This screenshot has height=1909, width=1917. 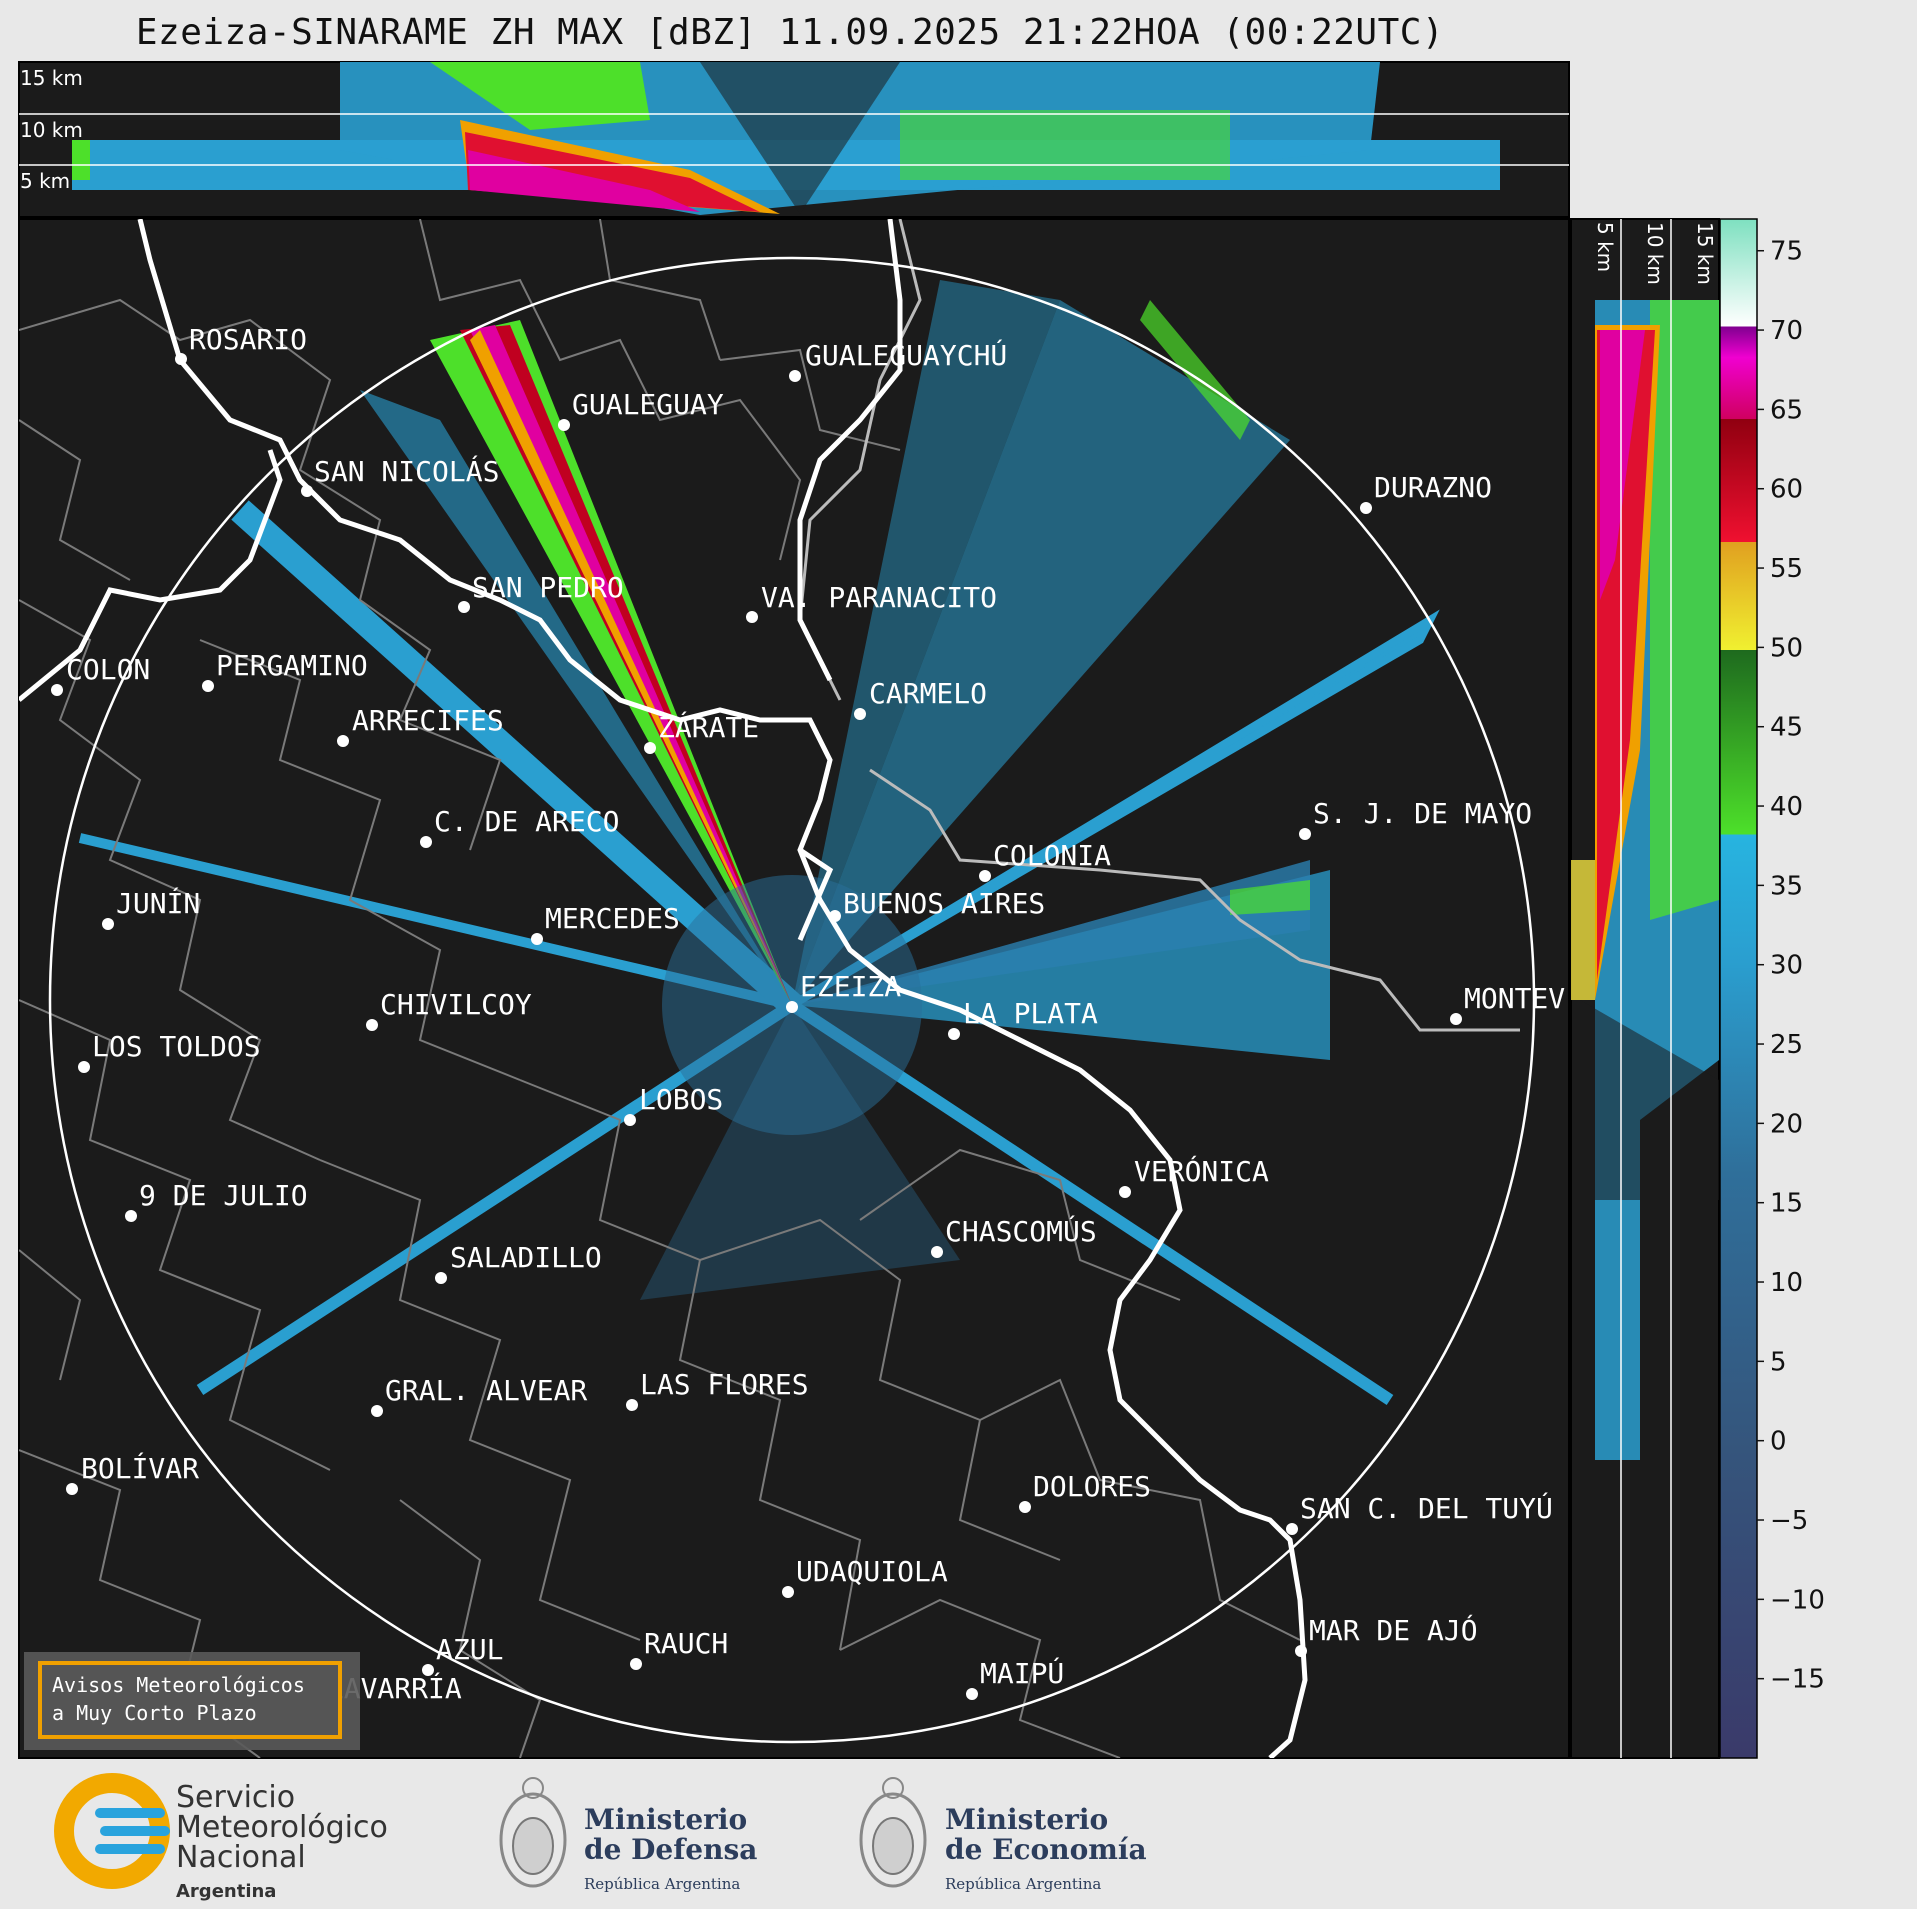 I want to click on colorbar-tick-label: 50, so click(x=1786, y=648).